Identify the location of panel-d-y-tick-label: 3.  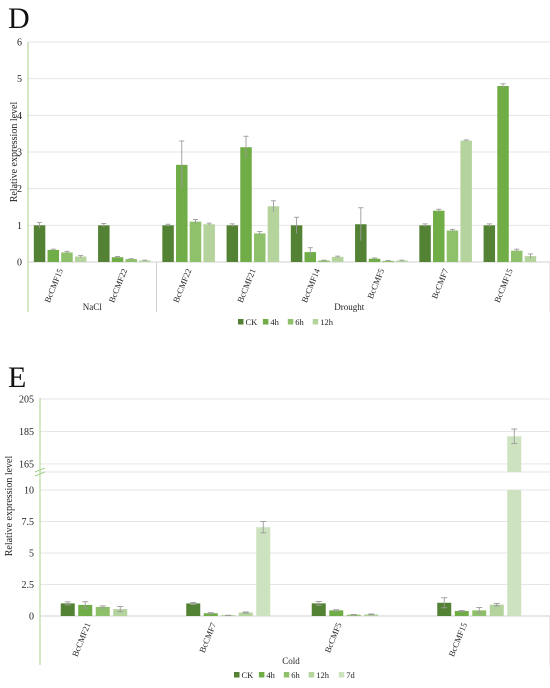
(19, 153).